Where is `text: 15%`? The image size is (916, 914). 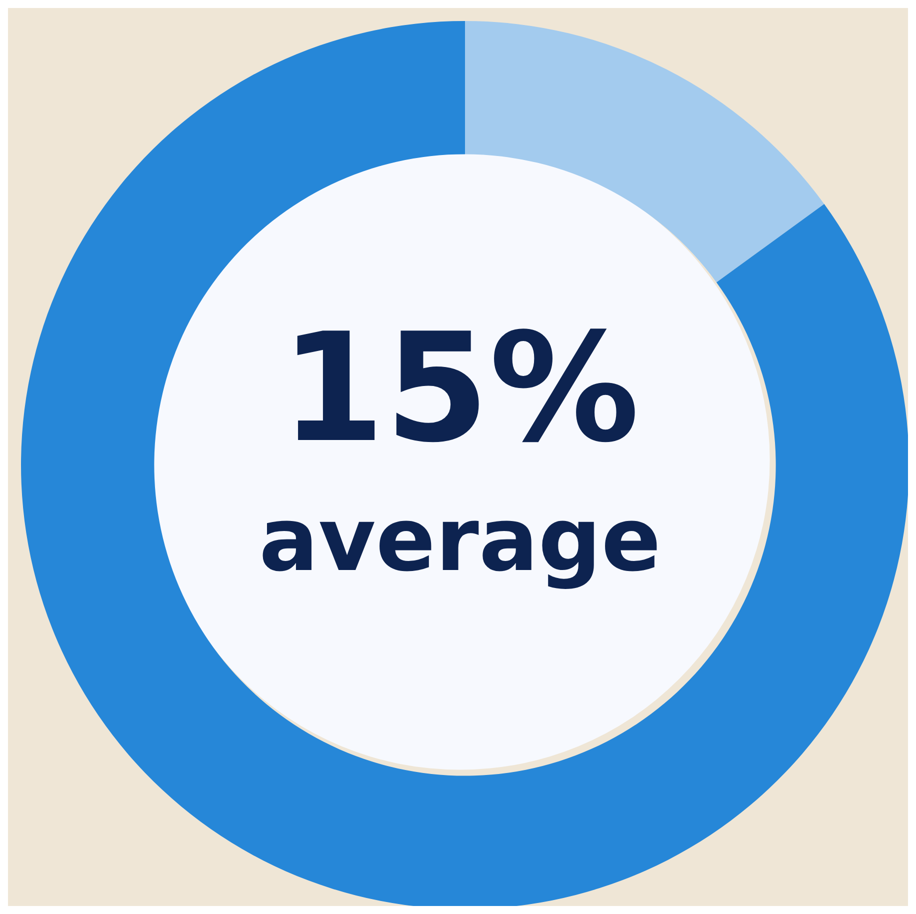 text: 15% is located at coordinates (460, 389).